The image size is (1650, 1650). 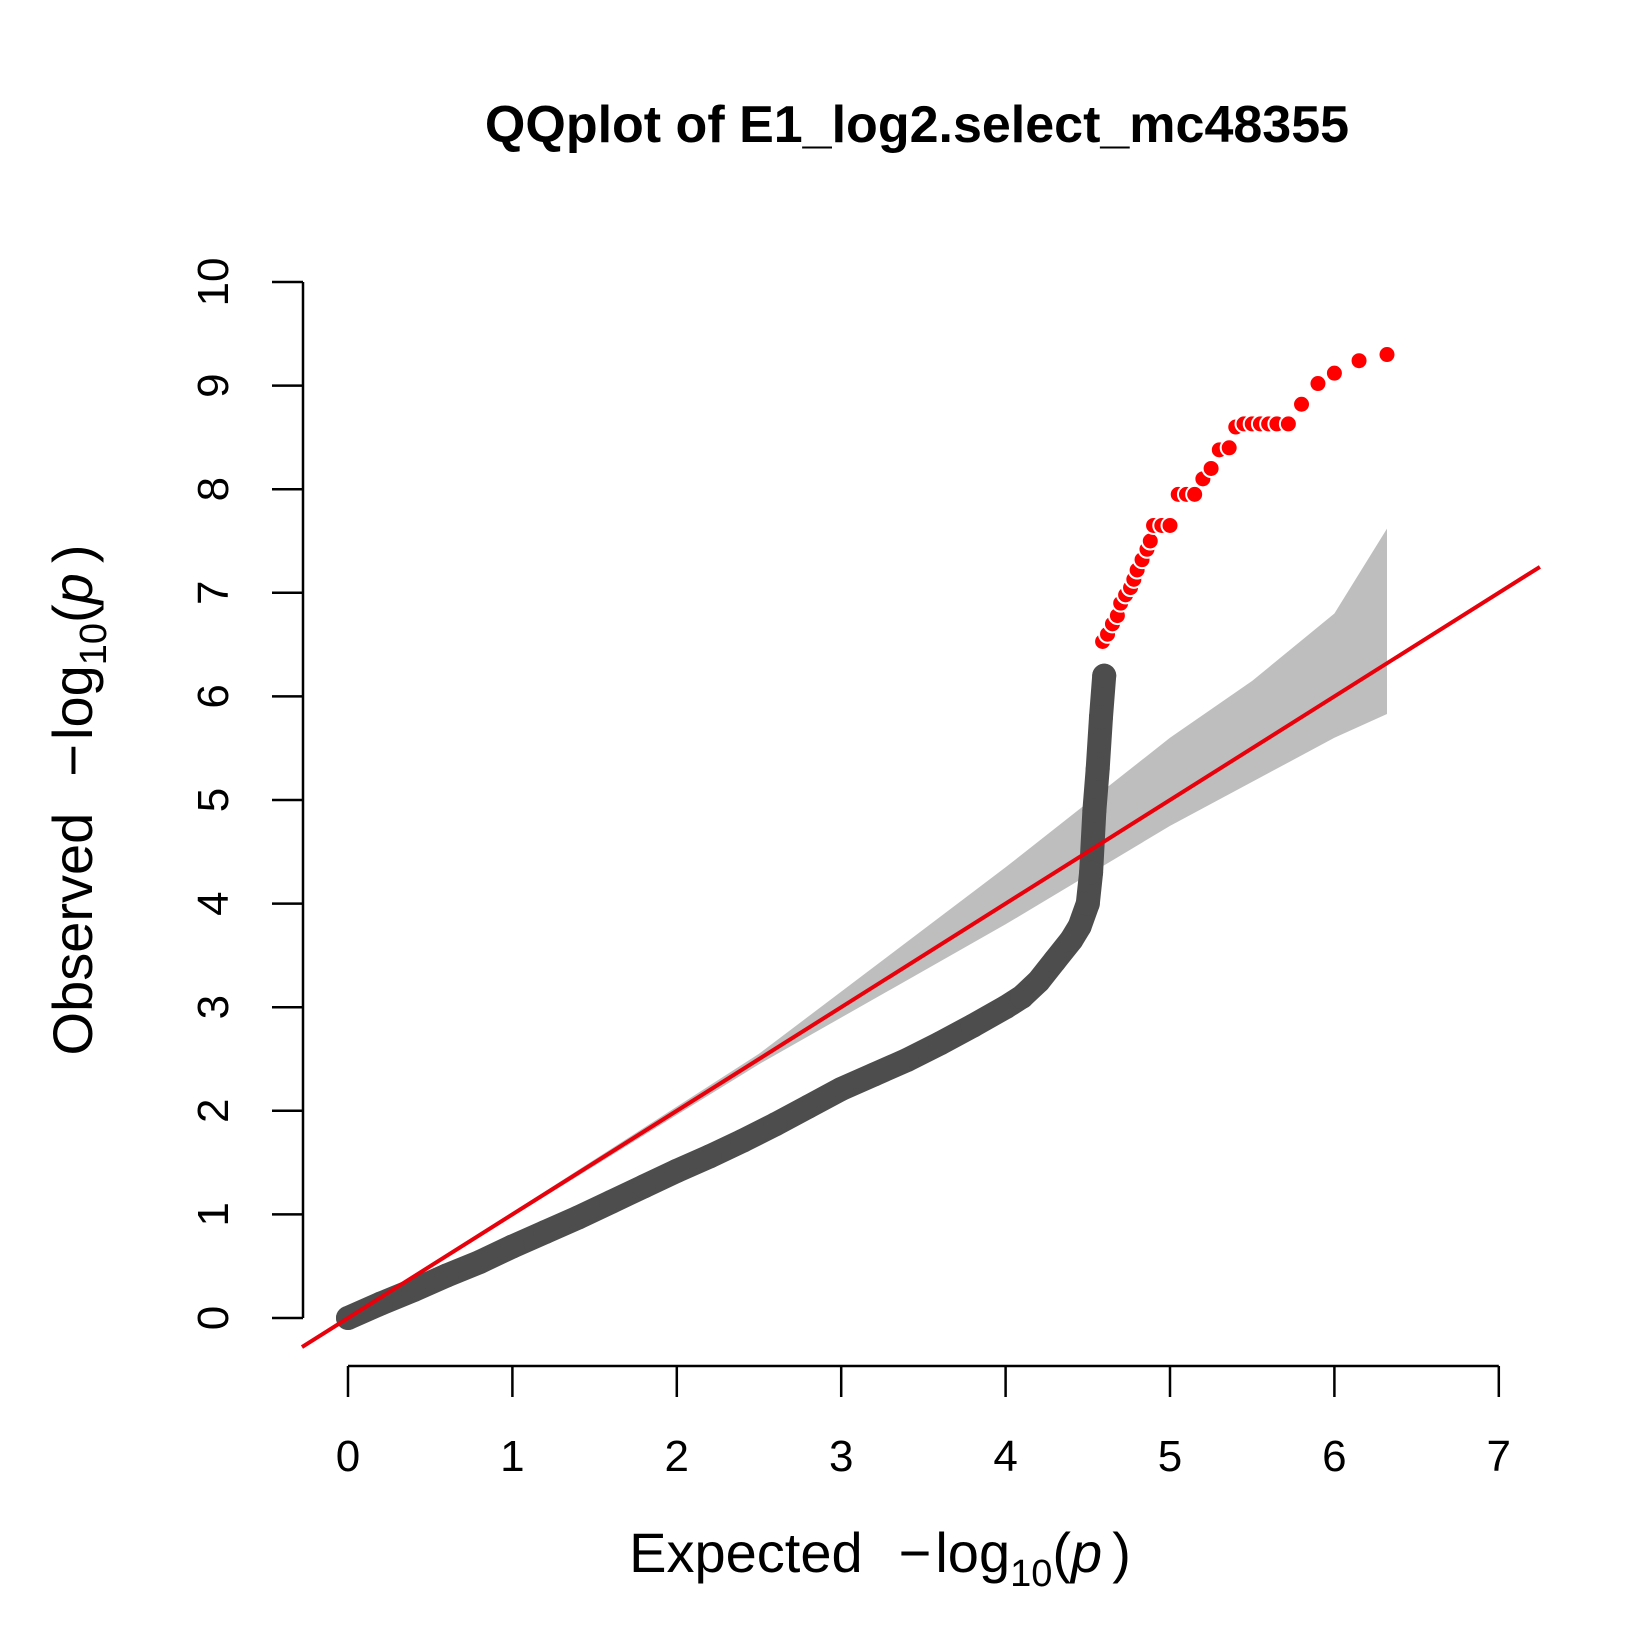 I want to click on observed-points-red, so click(x=1245, y=498).